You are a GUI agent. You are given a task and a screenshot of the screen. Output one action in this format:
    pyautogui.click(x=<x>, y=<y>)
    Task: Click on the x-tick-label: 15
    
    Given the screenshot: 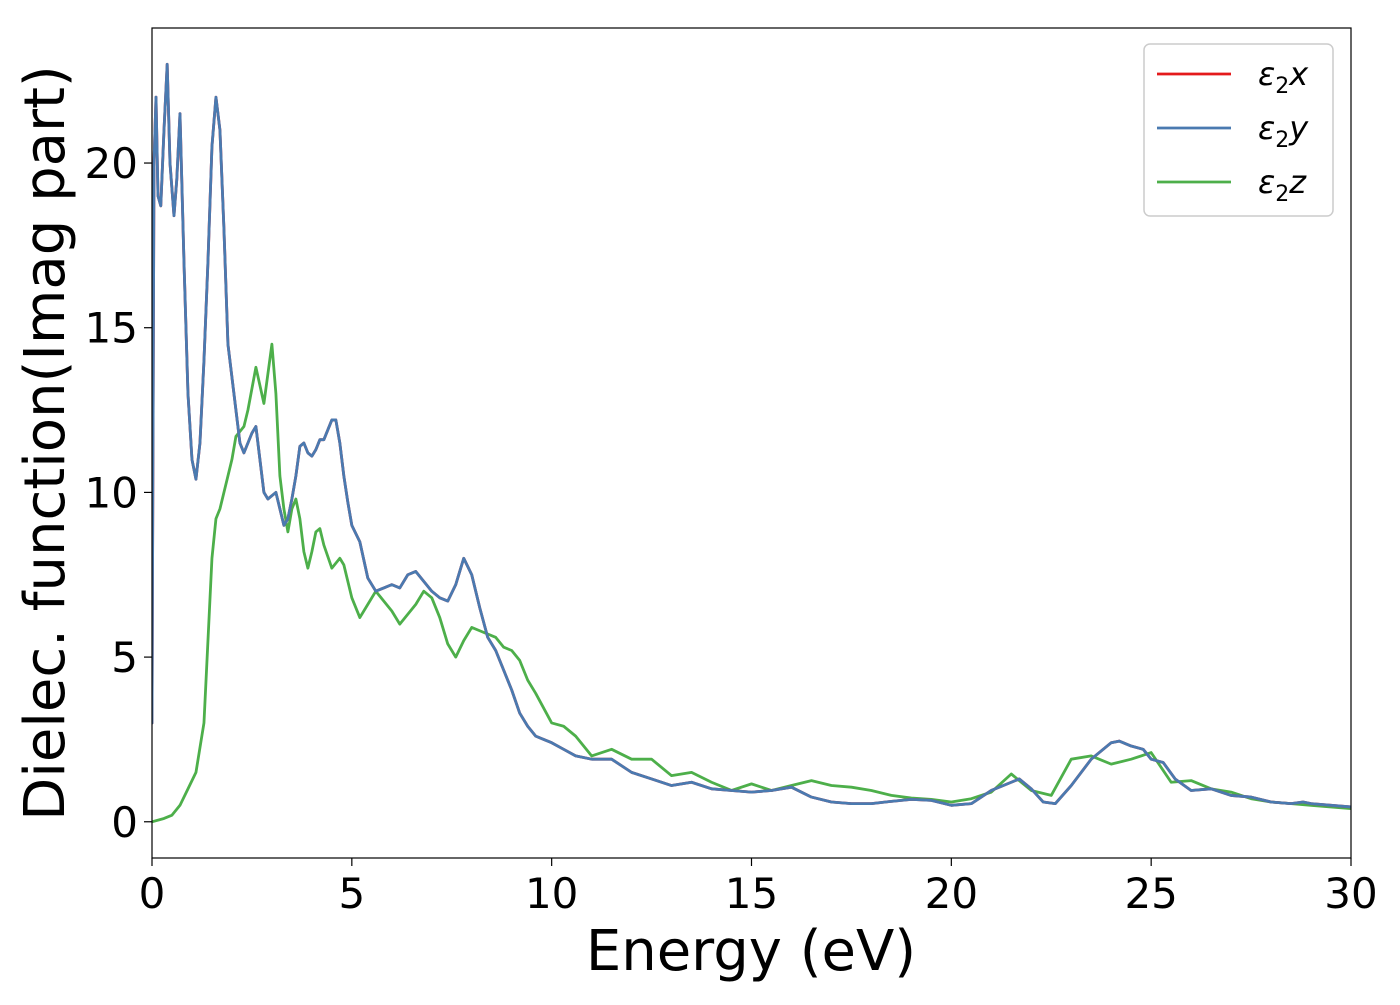 What is the action you would take?
    pyautogui.click(x=751, y=893)
    